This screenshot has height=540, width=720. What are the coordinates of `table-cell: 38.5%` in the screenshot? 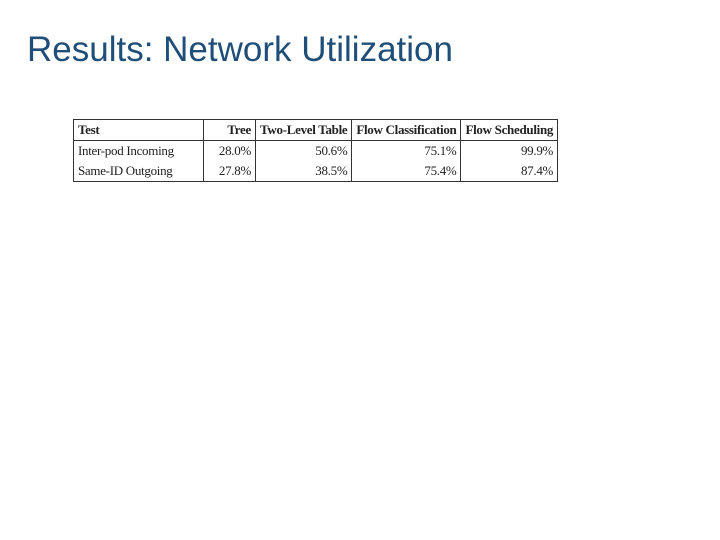 It's located at (303, 171).